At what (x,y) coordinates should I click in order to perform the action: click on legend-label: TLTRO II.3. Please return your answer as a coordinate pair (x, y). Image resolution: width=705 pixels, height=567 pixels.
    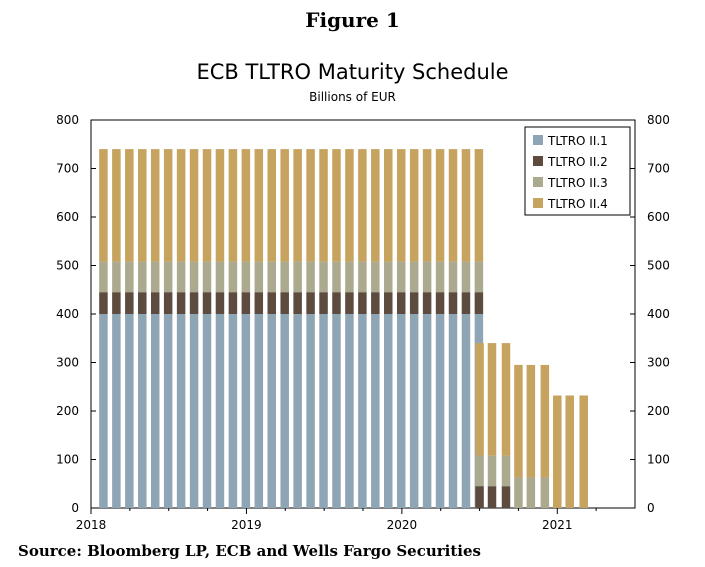
    Looking at the image, I should click on (577, 183).